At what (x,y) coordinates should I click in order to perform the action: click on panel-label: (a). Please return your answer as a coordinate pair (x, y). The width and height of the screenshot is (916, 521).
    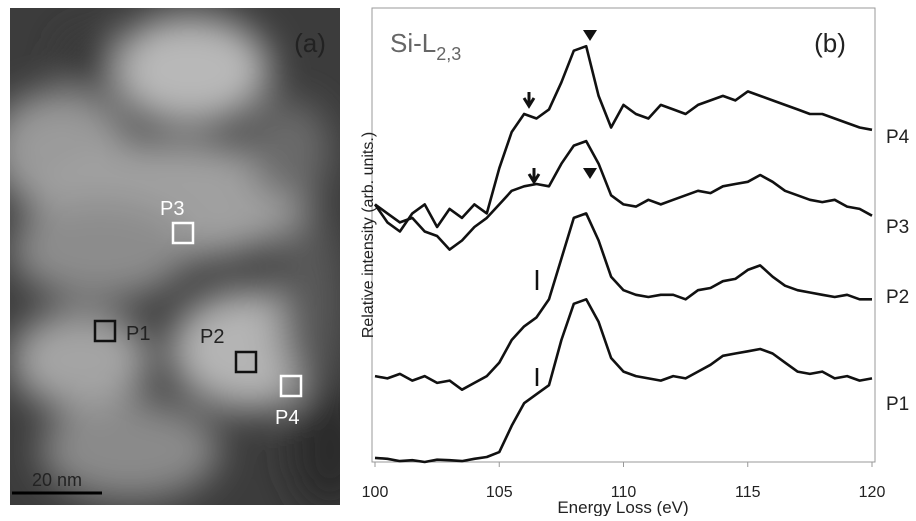
    Looking at the image, I should click on (310, 43).